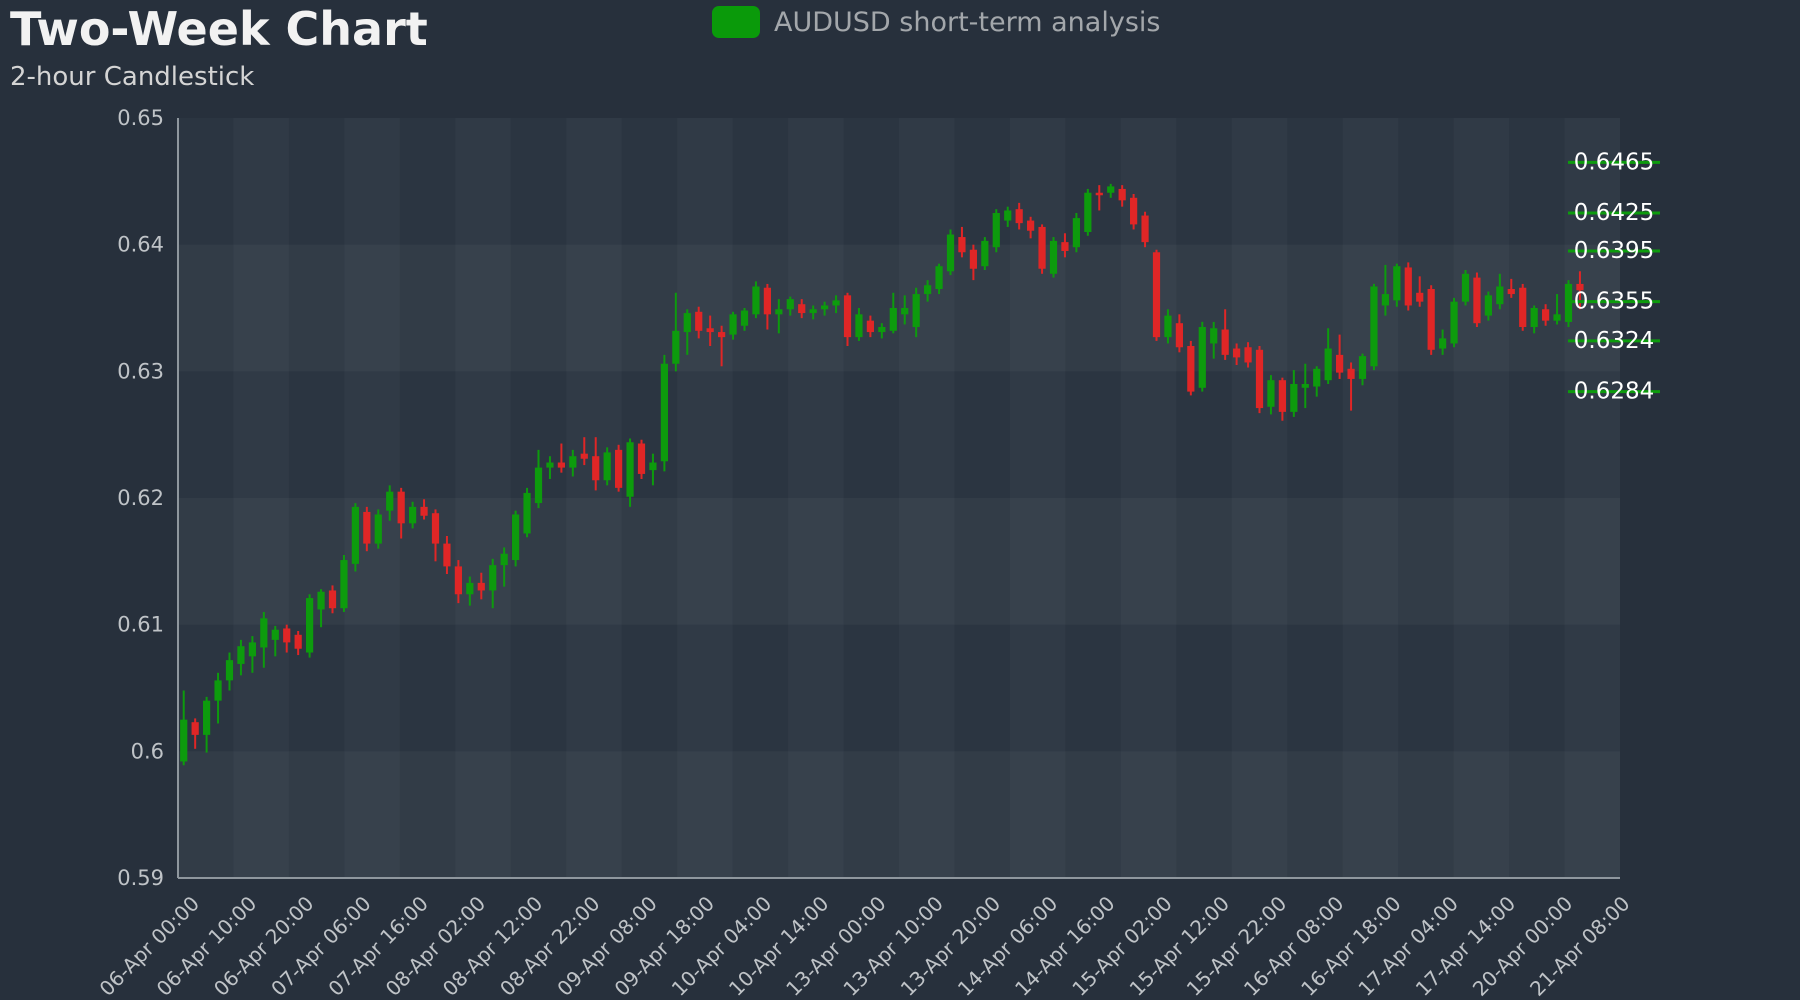 The width and height of the screenshot is (1800, 1000). I want to click on x-tick-label: 13-Apr 10:00, so click(892, 945).